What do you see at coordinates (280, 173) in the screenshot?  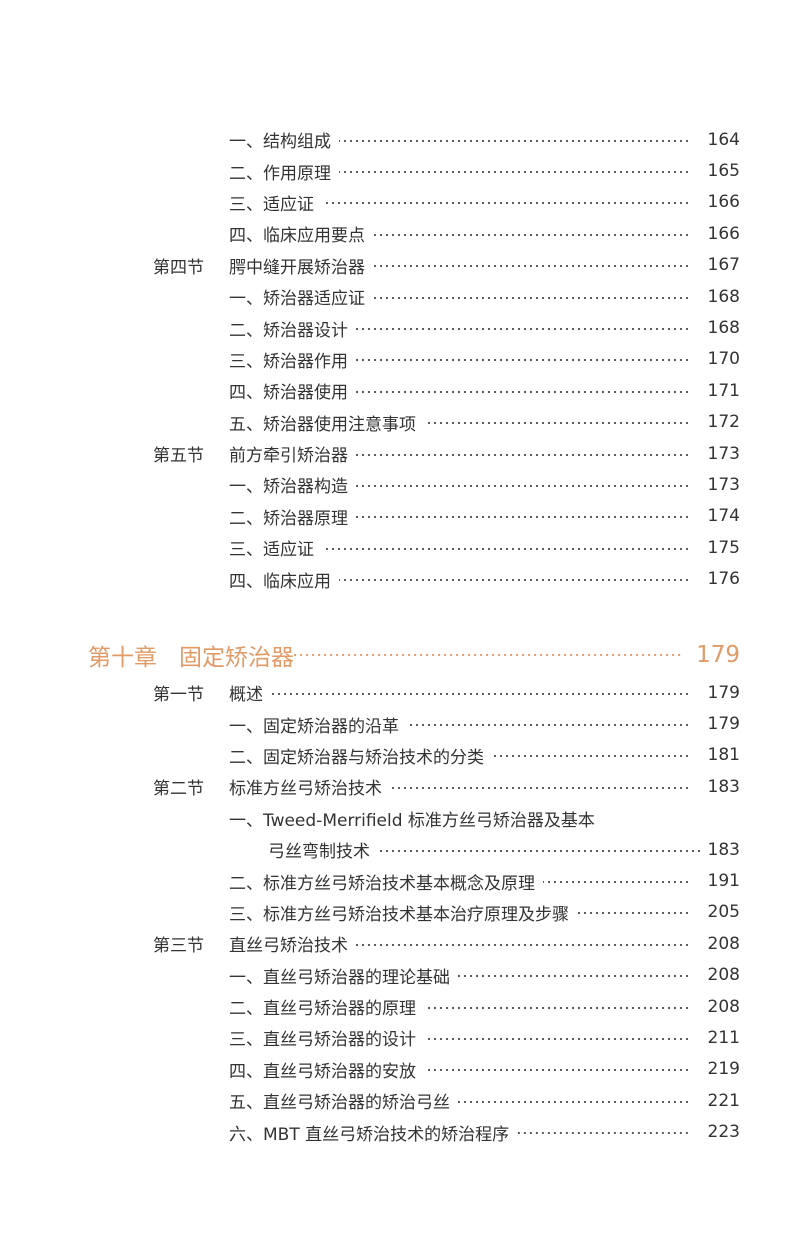 I see `entry-title: 二、作用原理` at bounding box center [280, 173].